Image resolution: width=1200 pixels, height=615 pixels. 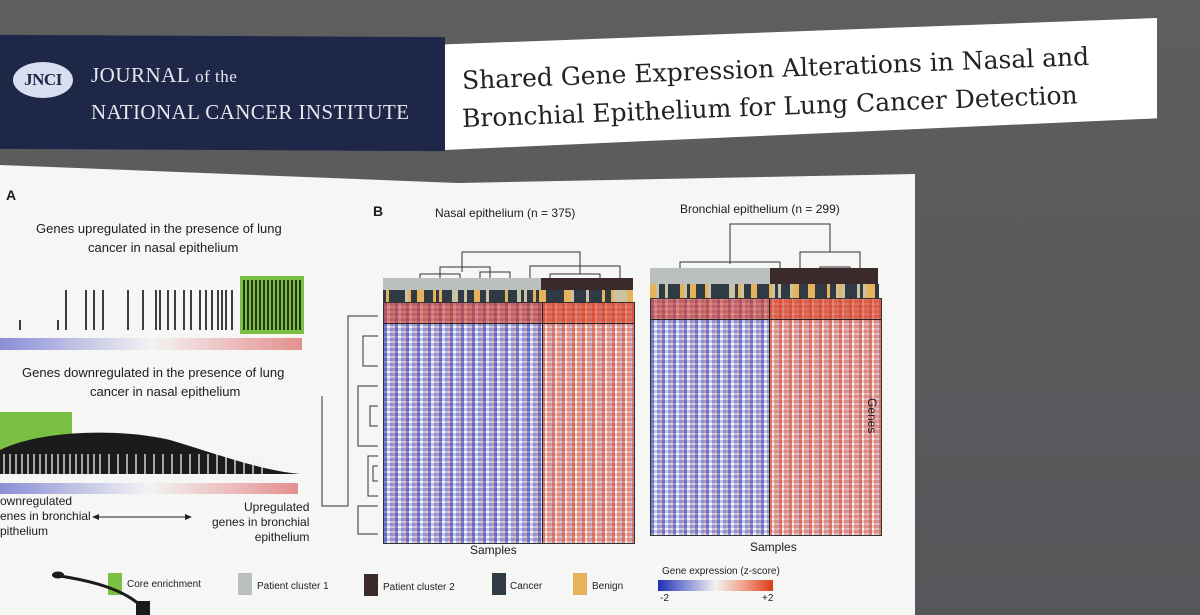 What do you see at coordinates (766, 417) in the screenshot?
I see `bronchial-heatmap` at bounding box center [766, 417].